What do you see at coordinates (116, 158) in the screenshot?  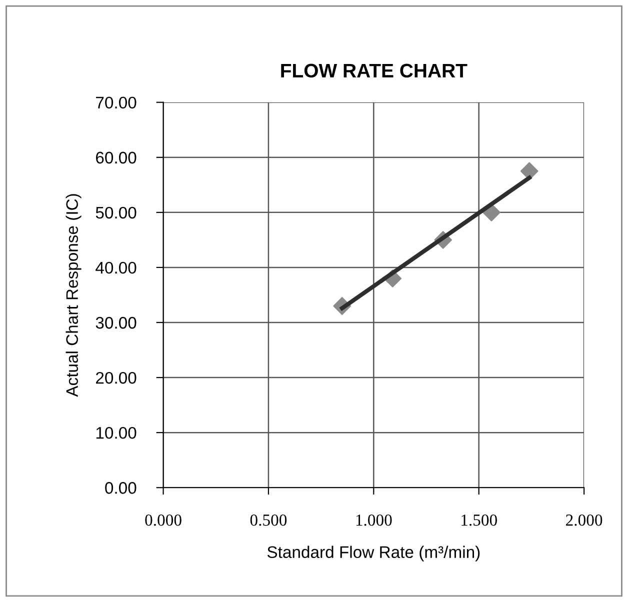 I see `y-tick-label: 60.00` at bounding box center [116, 158].